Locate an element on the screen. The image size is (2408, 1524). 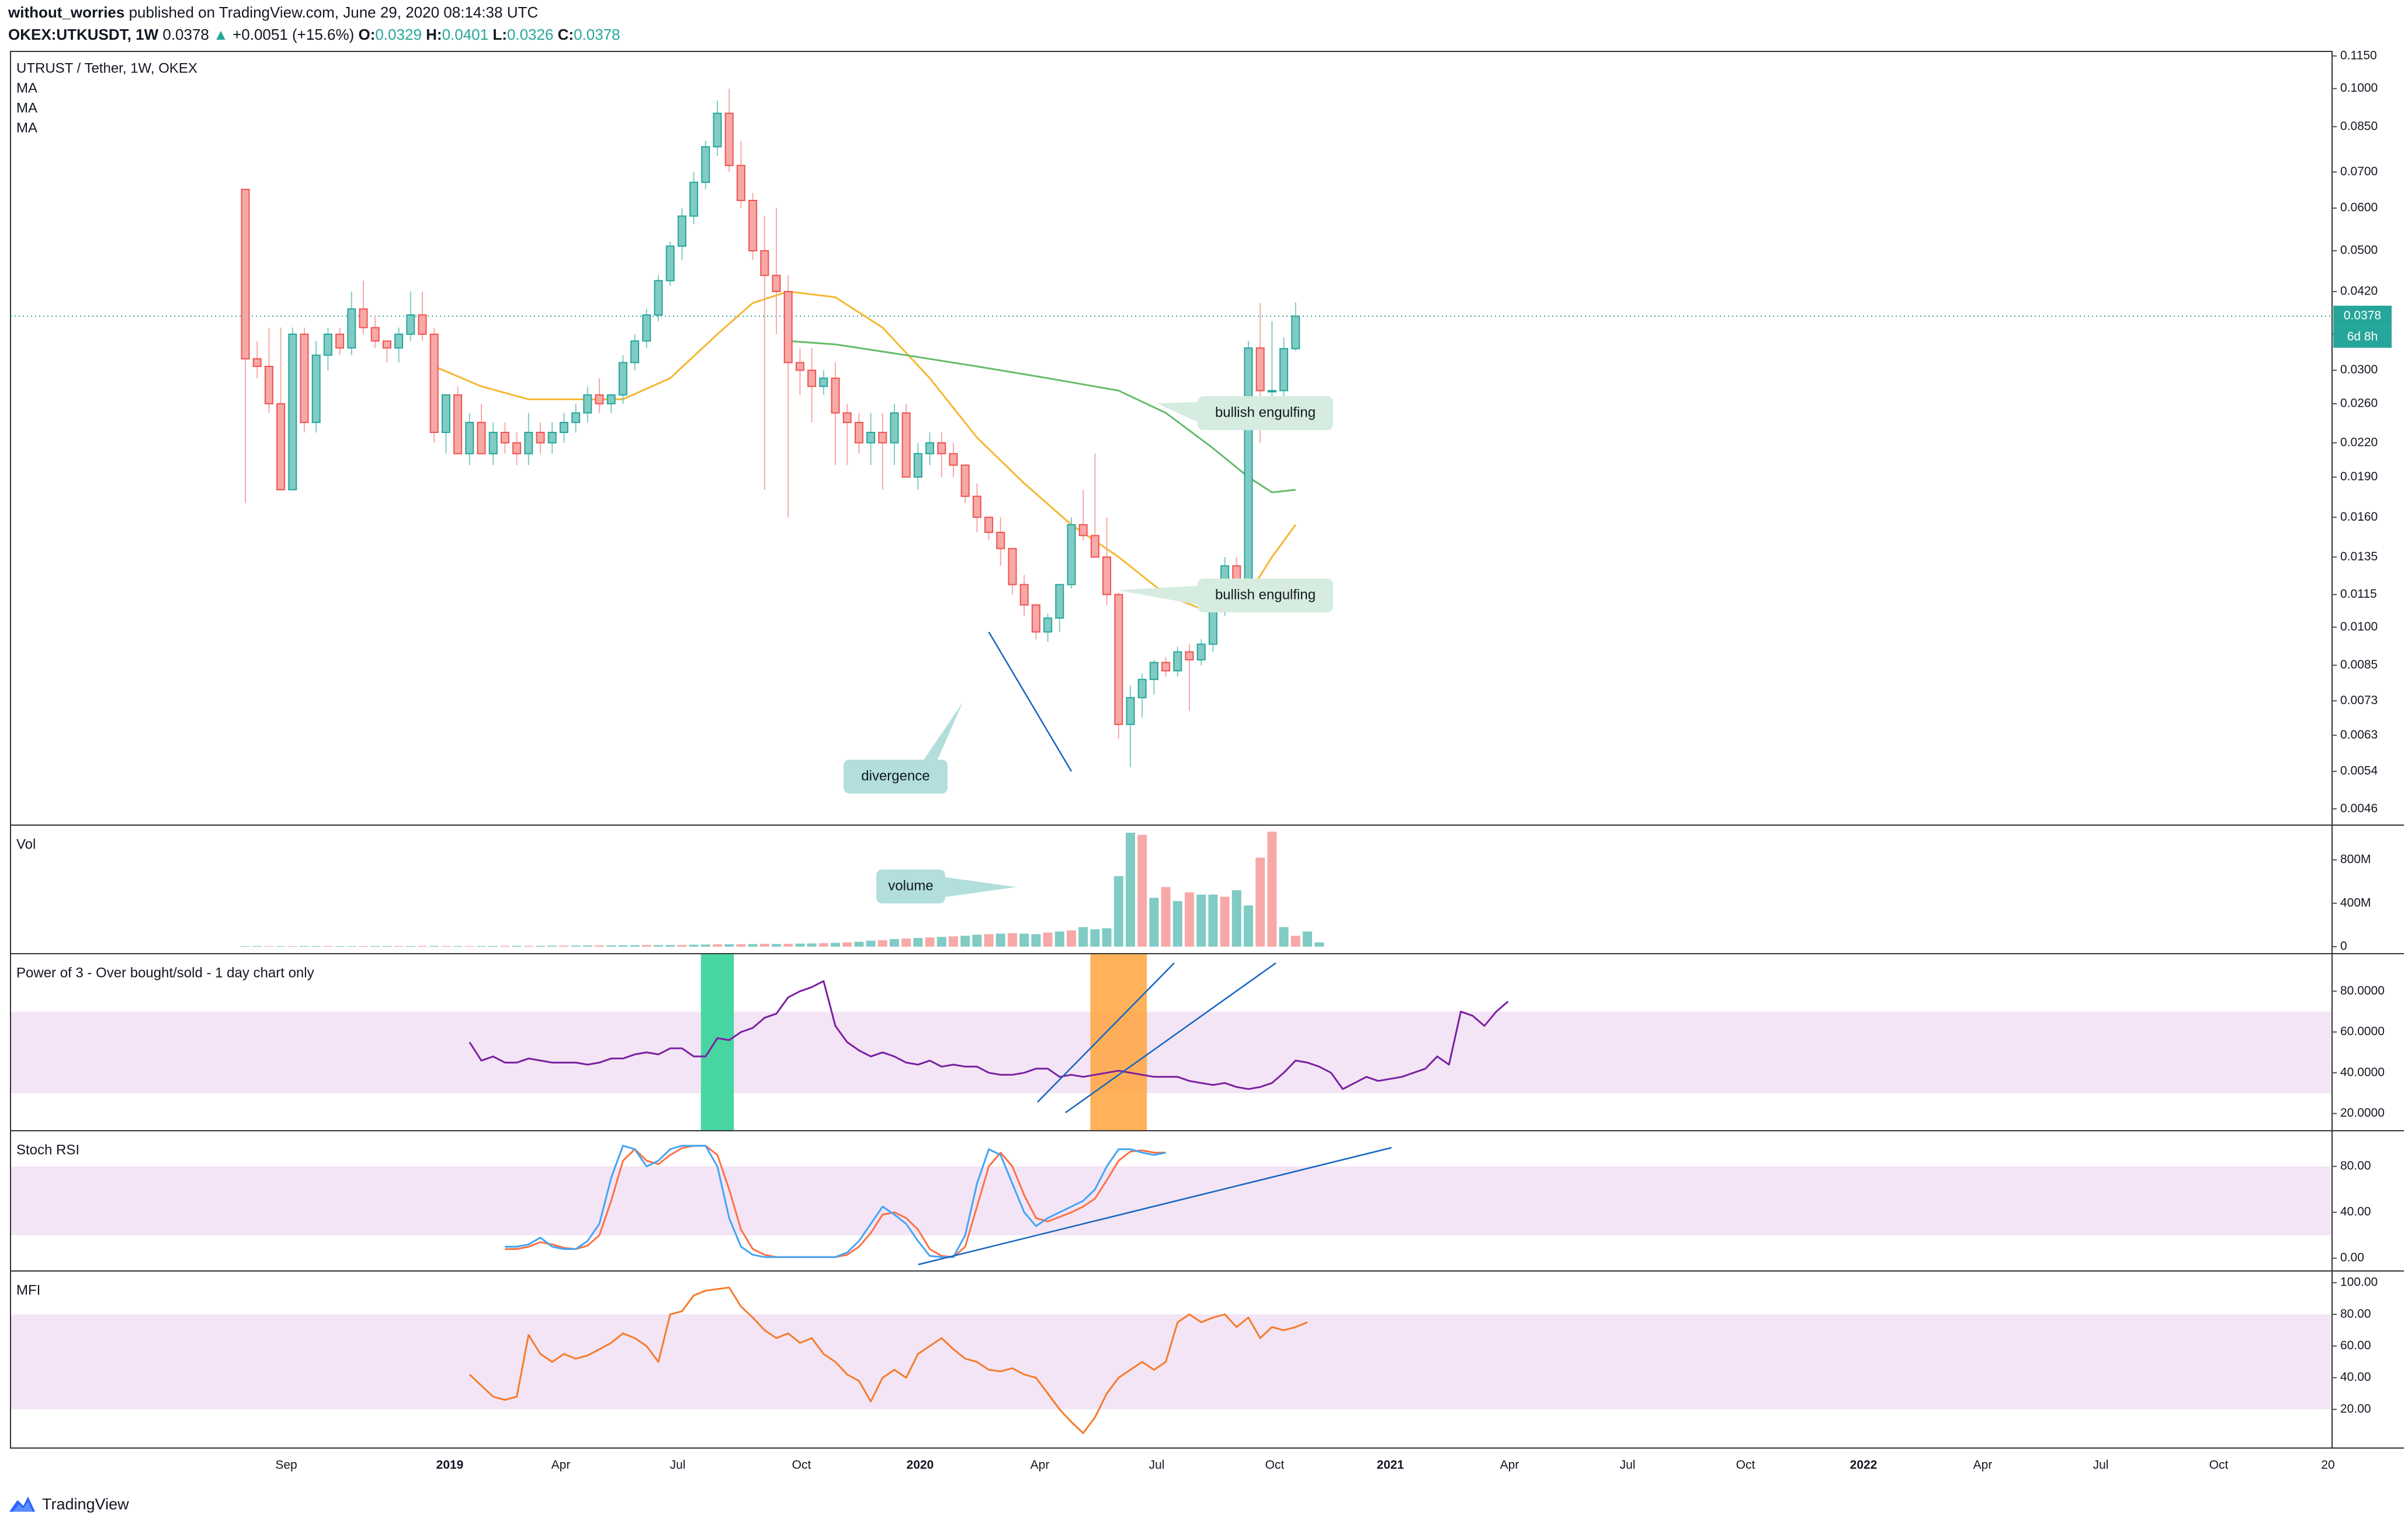
price-axis-label: 0.1150 is located at coordinates (2358, 55).